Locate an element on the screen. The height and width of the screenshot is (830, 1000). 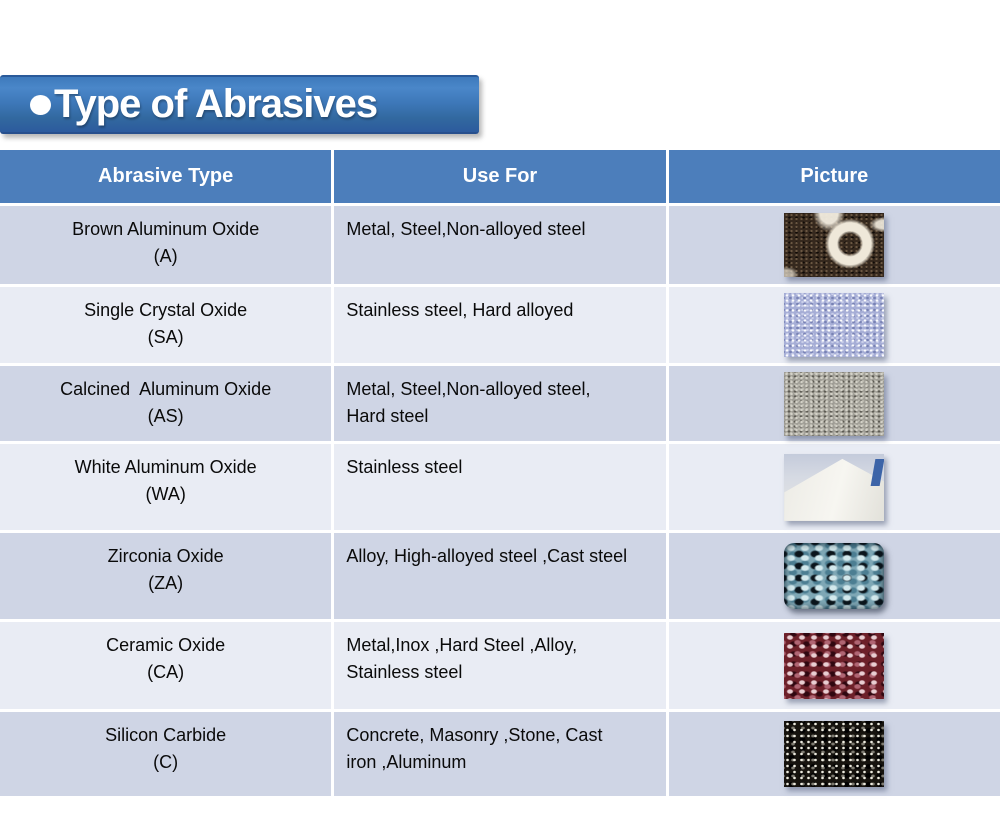
abrasive-name-cell: Zirconia Oxide (ZA) is located at coordinates (166, 576).